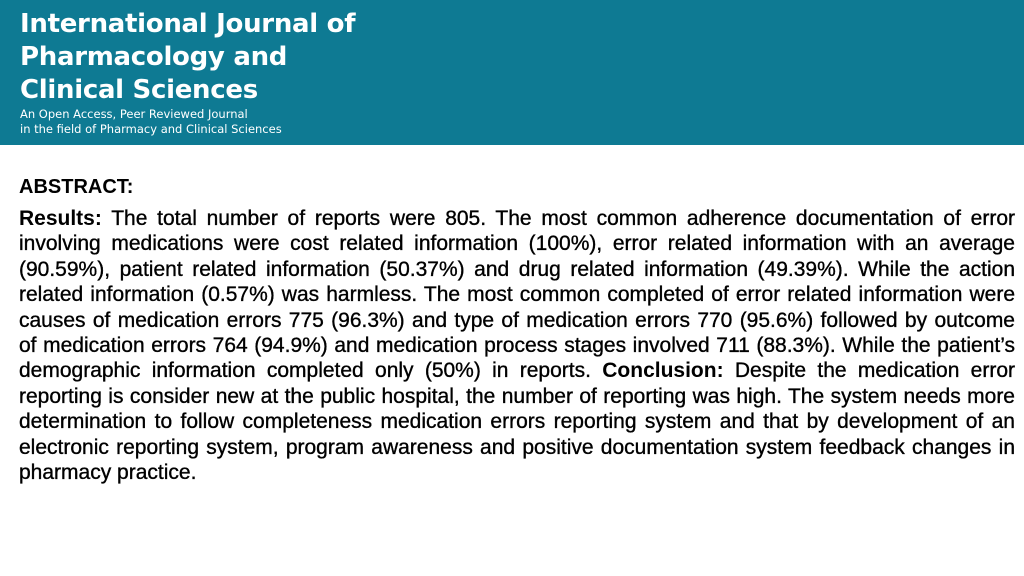 This screenshot has height=576, width=1024. I want to click on journal-tagline-line-1: An Open Access, Peer Reviewed Journal, so click(134, 114).